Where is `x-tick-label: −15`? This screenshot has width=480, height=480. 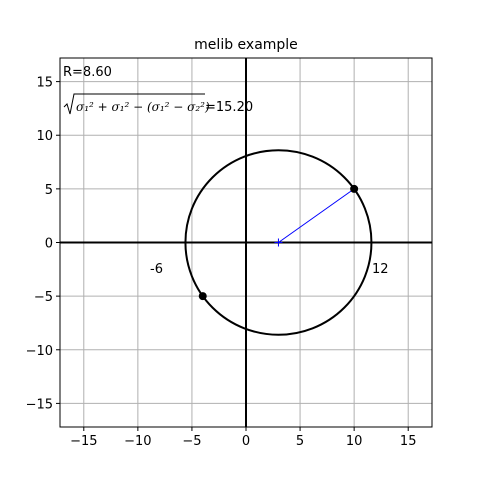
x-tick-label: −15 is located at coordinates (83, 441).